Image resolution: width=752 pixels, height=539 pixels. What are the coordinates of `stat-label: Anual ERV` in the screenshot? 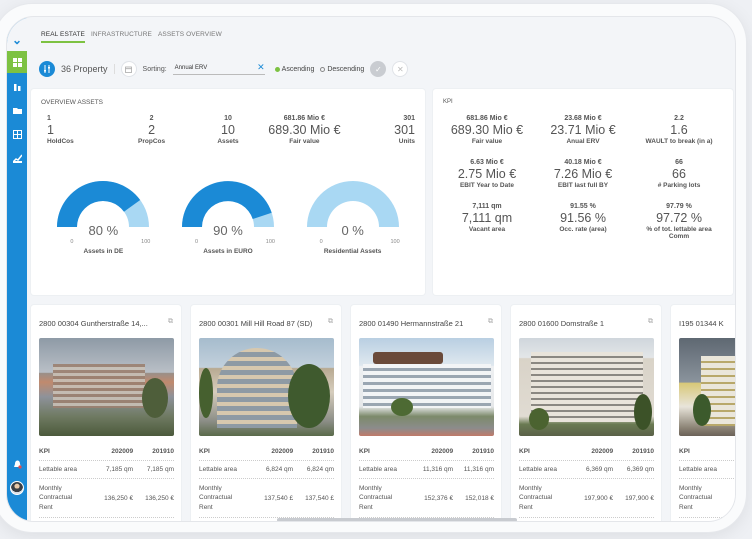 It's located at (583, 141).